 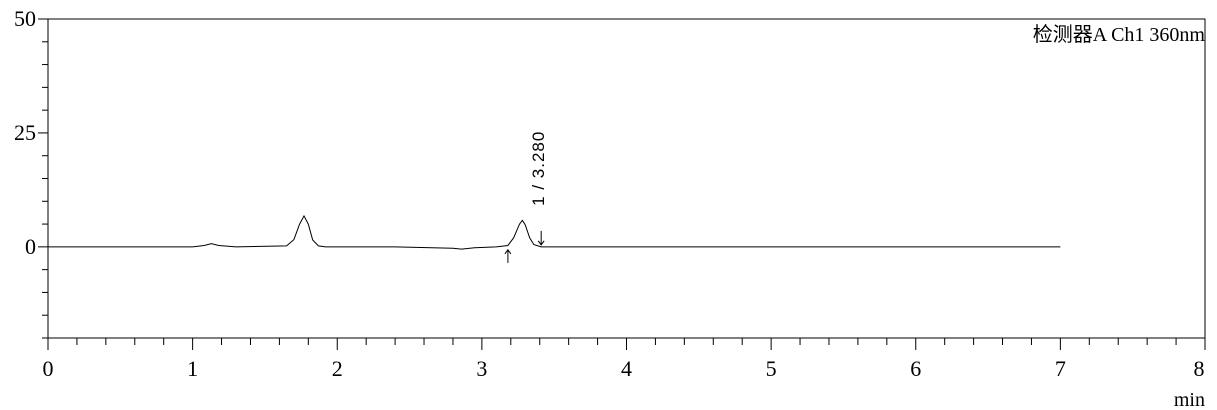 What do you see at coordinates (48, 368) in the screenshot?
I see `x-tick-label: 0` at bounding box center [48, 368].